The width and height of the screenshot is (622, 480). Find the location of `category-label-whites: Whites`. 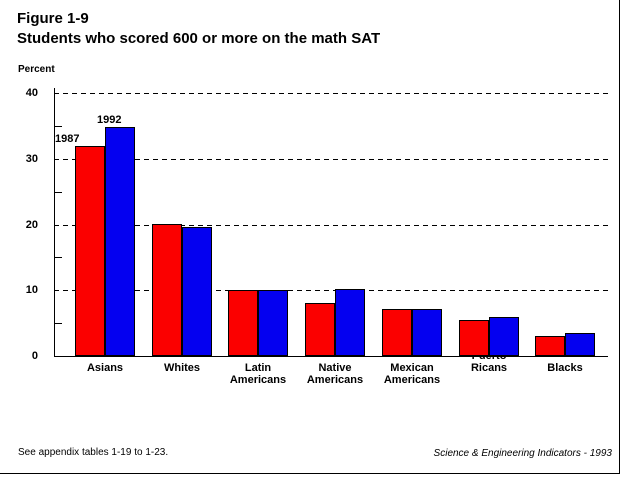

category-label-whites: Whites is located at coordinates (182, 368).